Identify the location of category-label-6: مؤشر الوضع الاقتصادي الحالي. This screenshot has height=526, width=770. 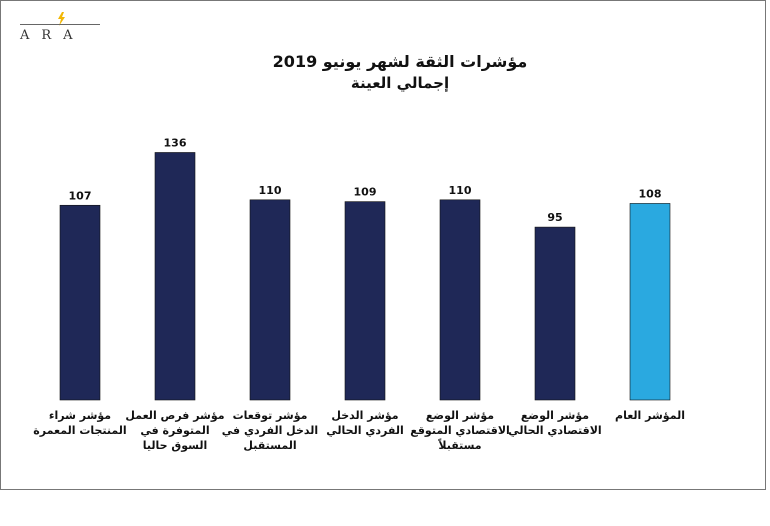
(555, 423).